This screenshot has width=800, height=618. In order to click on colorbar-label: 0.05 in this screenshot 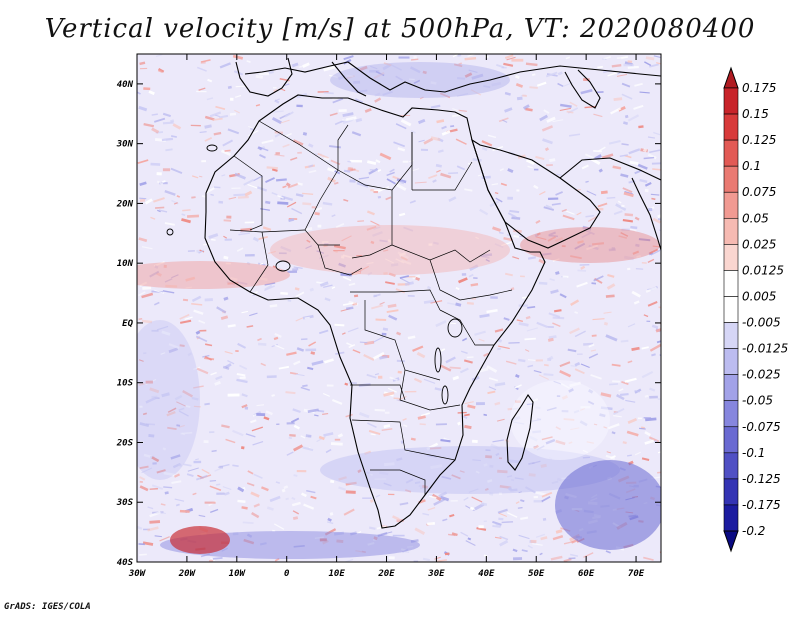, I will do `click(755, 218)`.